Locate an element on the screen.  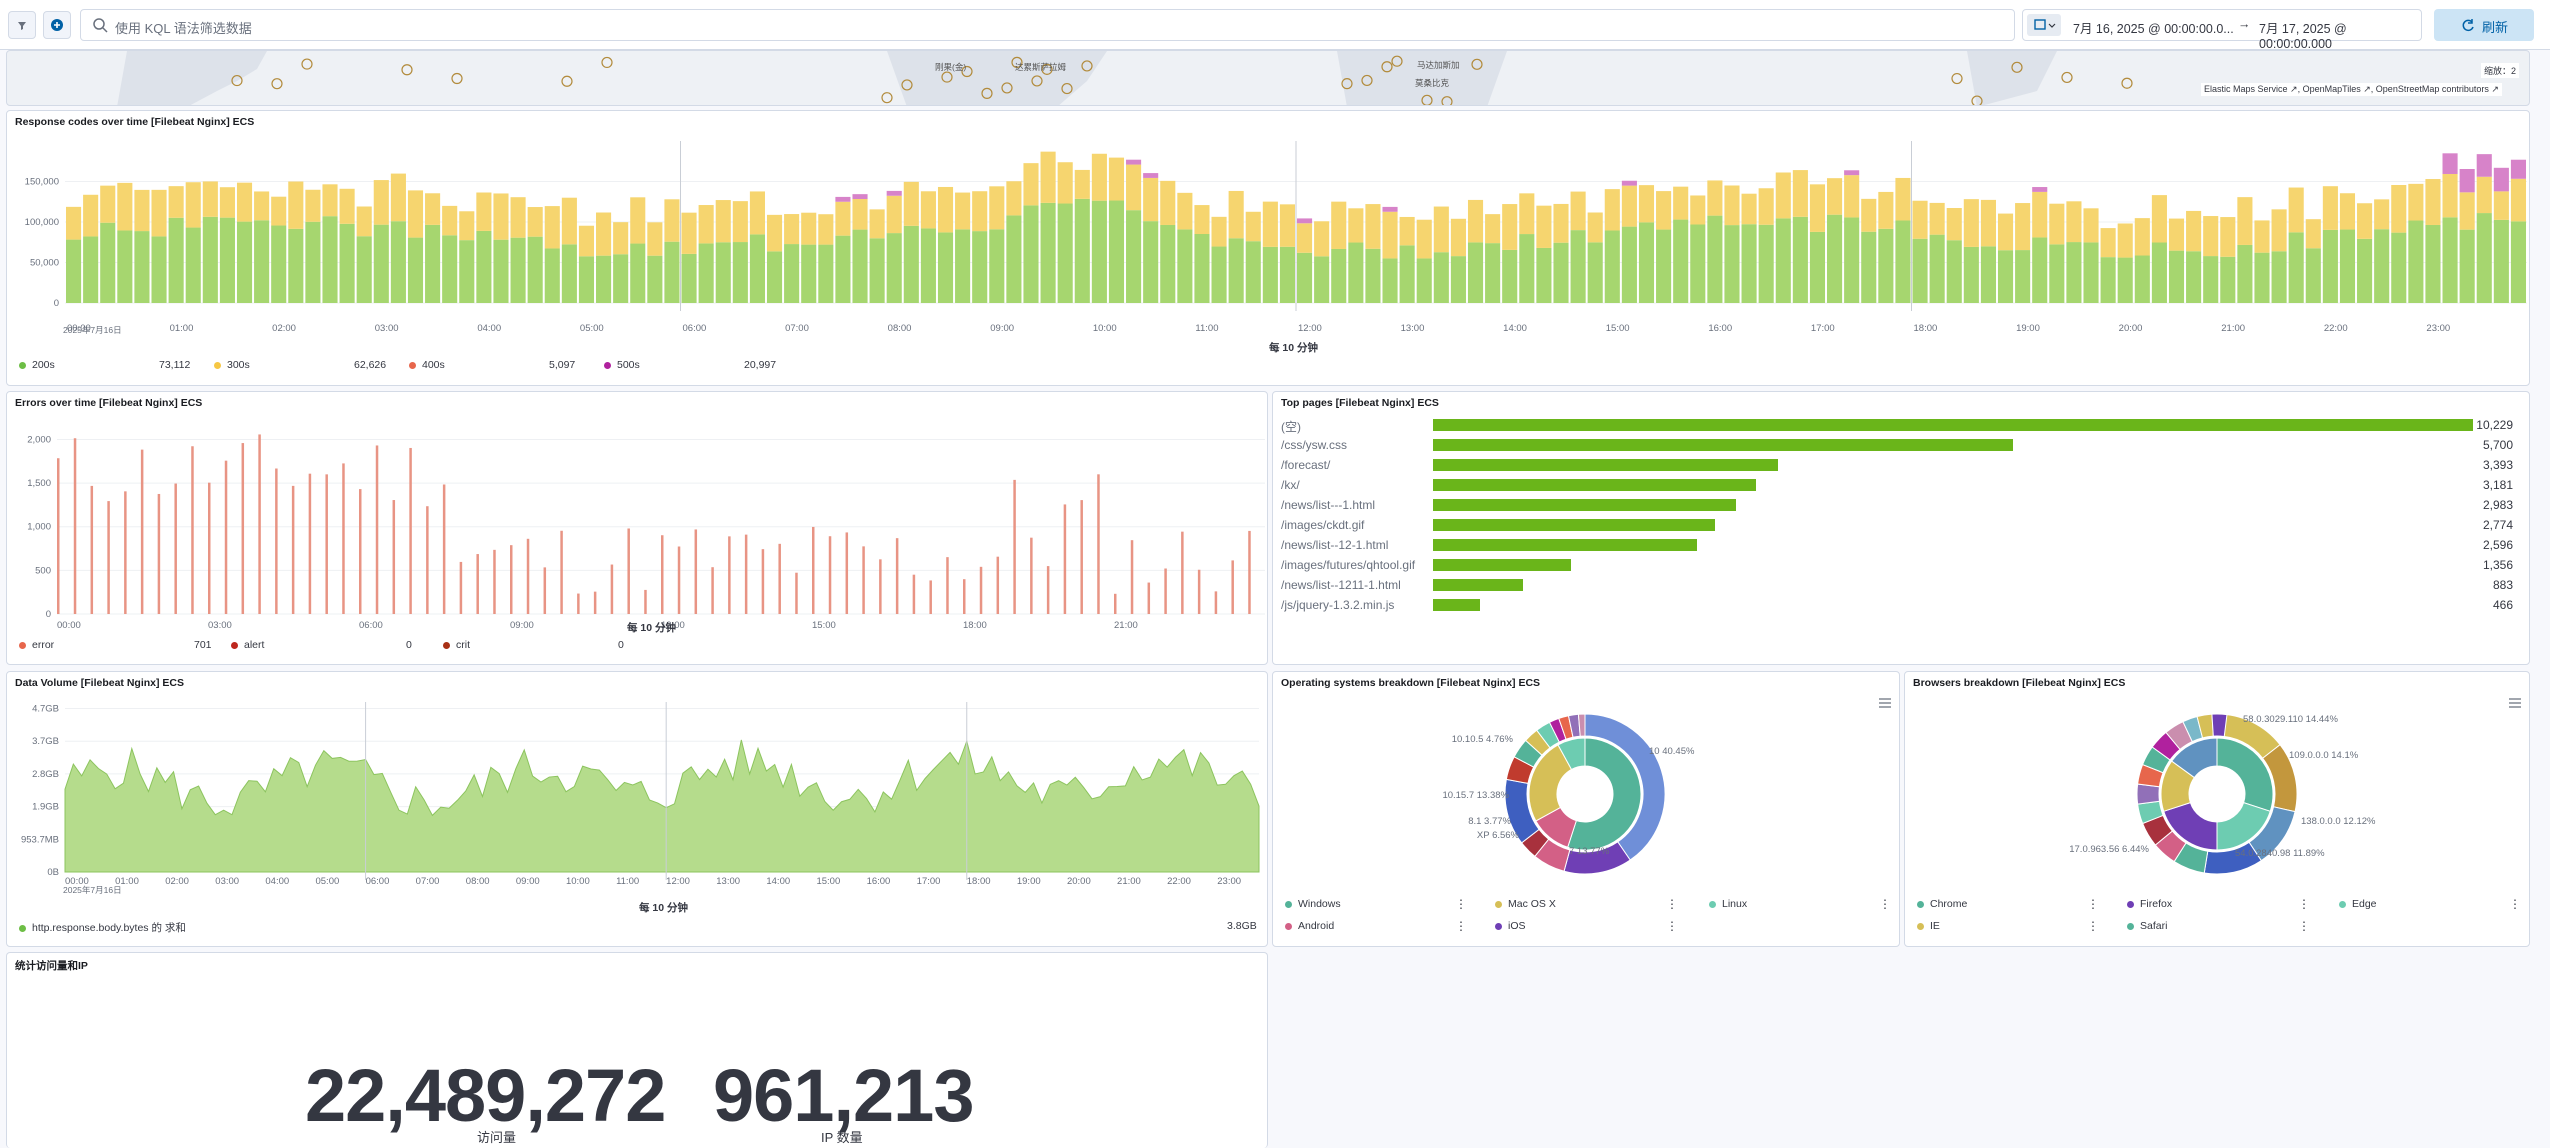
top-page-label: /news/list--12-1.html is located at coordinates (1335, 545).